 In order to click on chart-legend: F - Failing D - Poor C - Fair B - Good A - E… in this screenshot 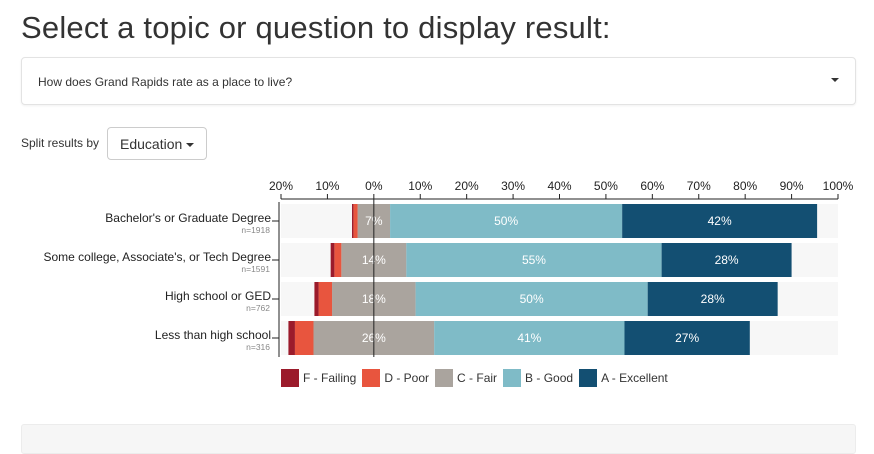, I will do `click(477, 378)`.